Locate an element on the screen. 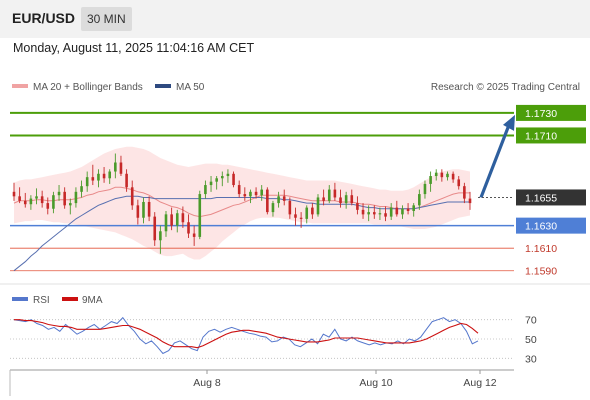 Image resolution: width=590 pixels, height=400 pixels. ma50-legend-swatch is located at coordinates (163, 86).